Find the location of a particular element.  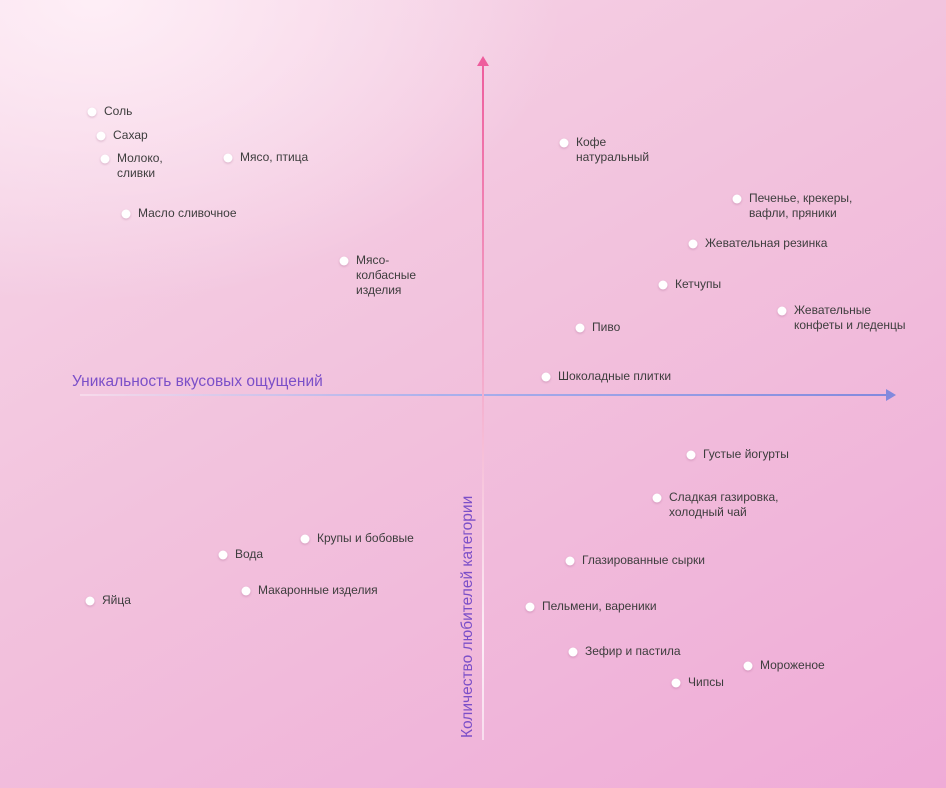

point-label: Печенье, крекеры, вафли, пряники is located at coordinates (801, 205).